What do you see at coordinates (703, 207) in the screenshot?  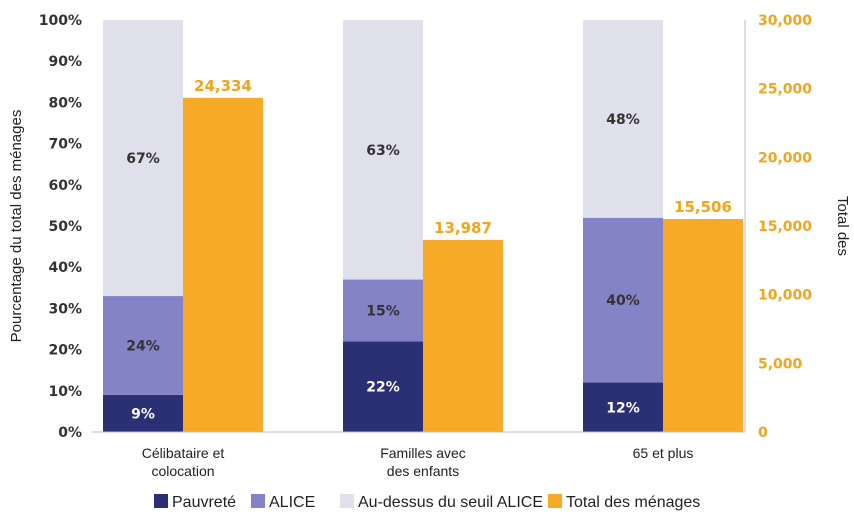 I see `total-bar-label: 15,506` at bounding box center [703, 207].